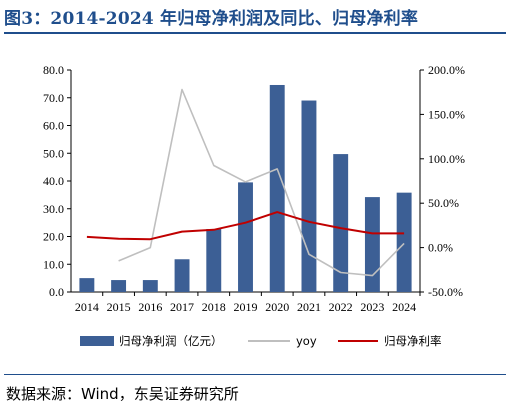 The height and width of the screenshot is (413, 510). I want to click on legend: 归母净利润（亿元） yoy 归母净利率, so click(261, 341).